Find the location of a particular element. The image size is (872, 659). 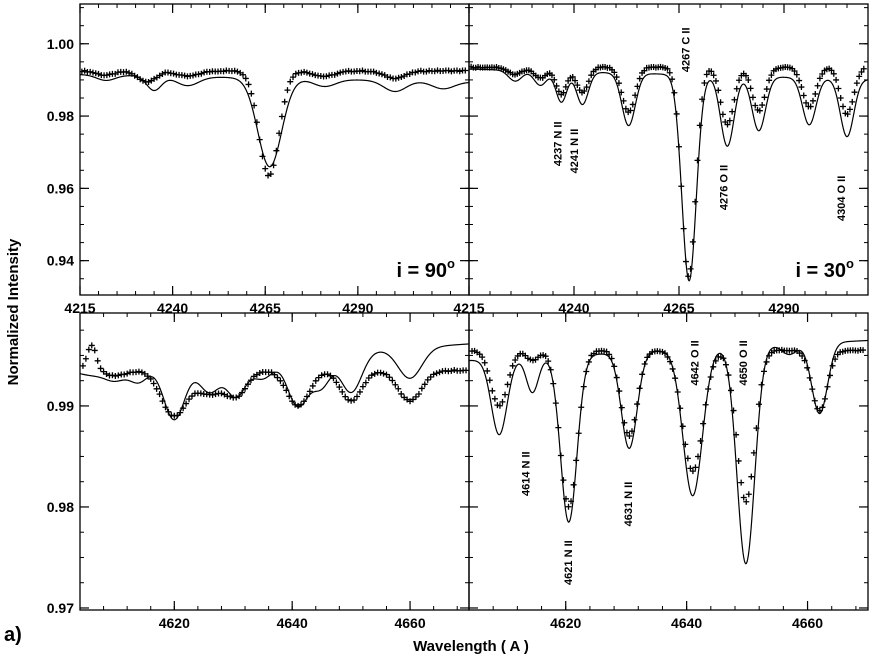

x-tick-label: 4640 is located at coordinates (292, 623).